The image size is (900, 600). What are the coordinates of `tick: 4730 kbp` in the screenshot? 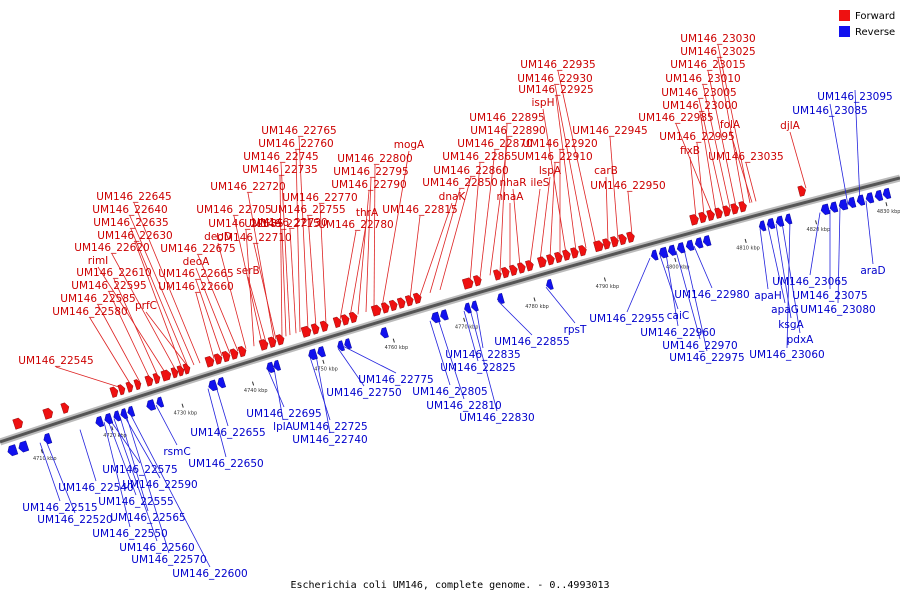 It's located at (185, 409).